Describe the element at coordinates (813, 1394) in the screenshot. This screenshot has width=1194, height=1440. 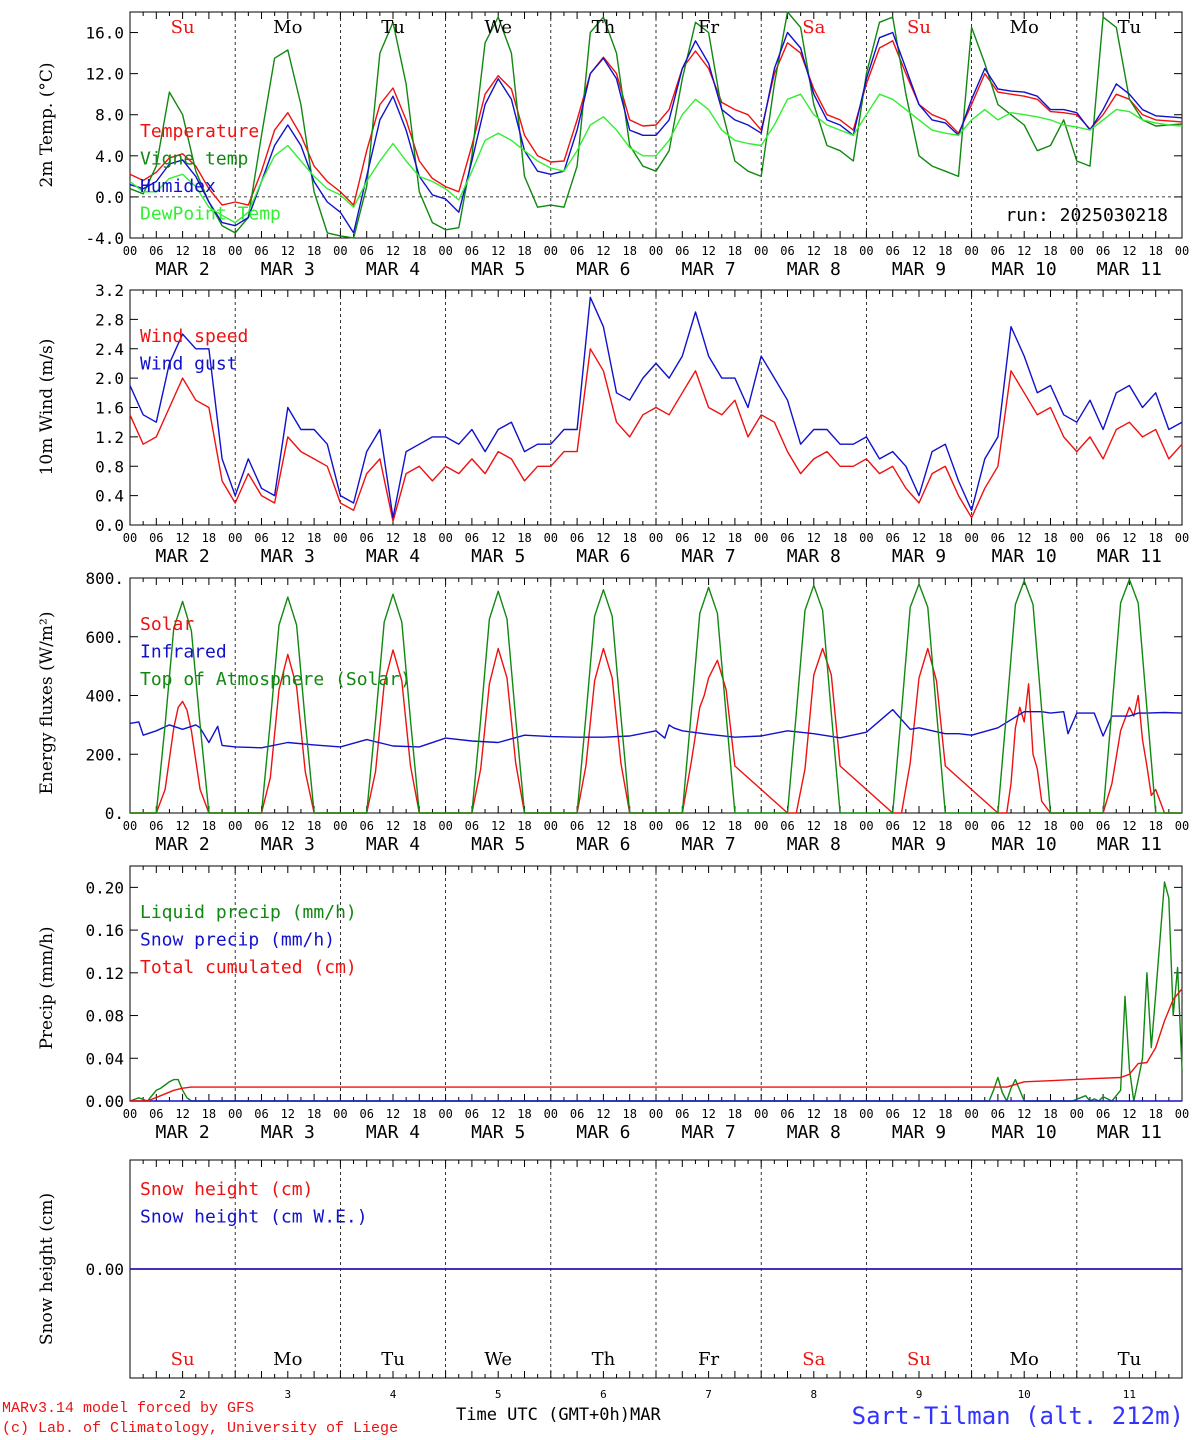
I see `day-number: 8` at that location.